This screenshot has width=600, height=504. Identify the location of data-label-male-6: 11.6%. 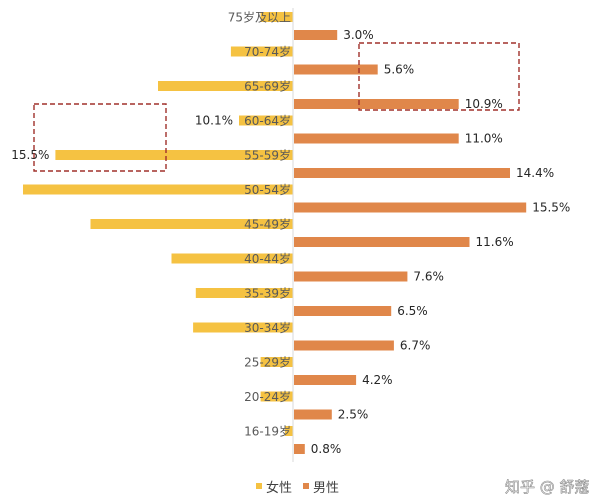
(495, 242).